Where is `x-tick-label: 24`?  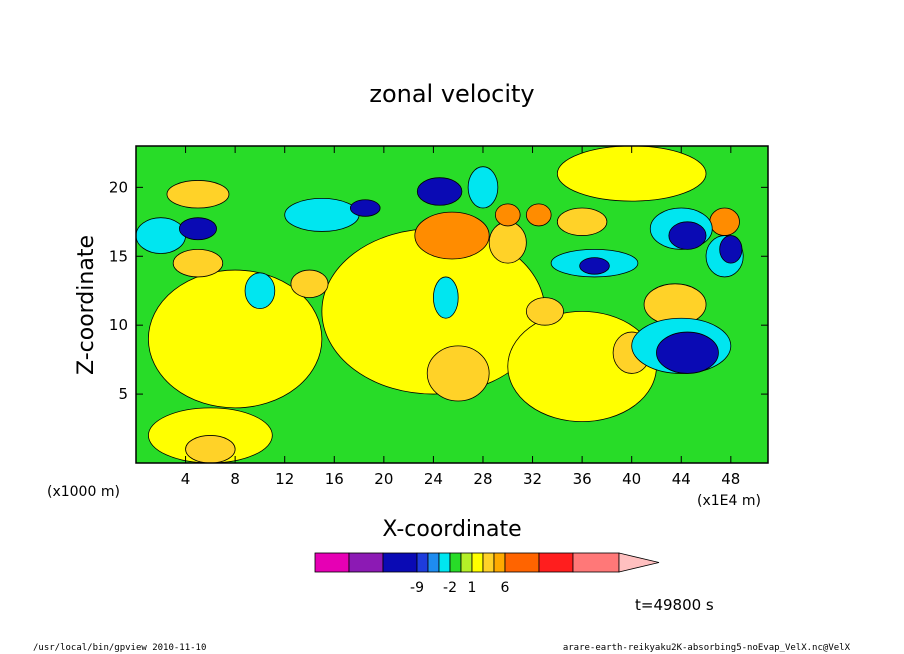 x-tick-label: 24 is located at coordinates (433, 479).